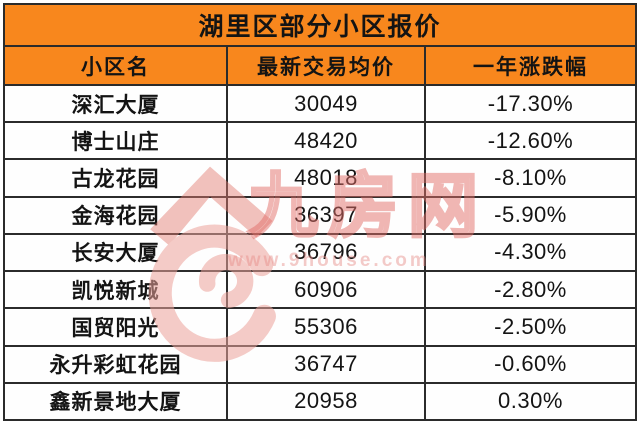 The image size is (640, 423). Describe the element at coordinates (326, 215) in the screenshot. I see `avg-price-cell: 36397` at that location.